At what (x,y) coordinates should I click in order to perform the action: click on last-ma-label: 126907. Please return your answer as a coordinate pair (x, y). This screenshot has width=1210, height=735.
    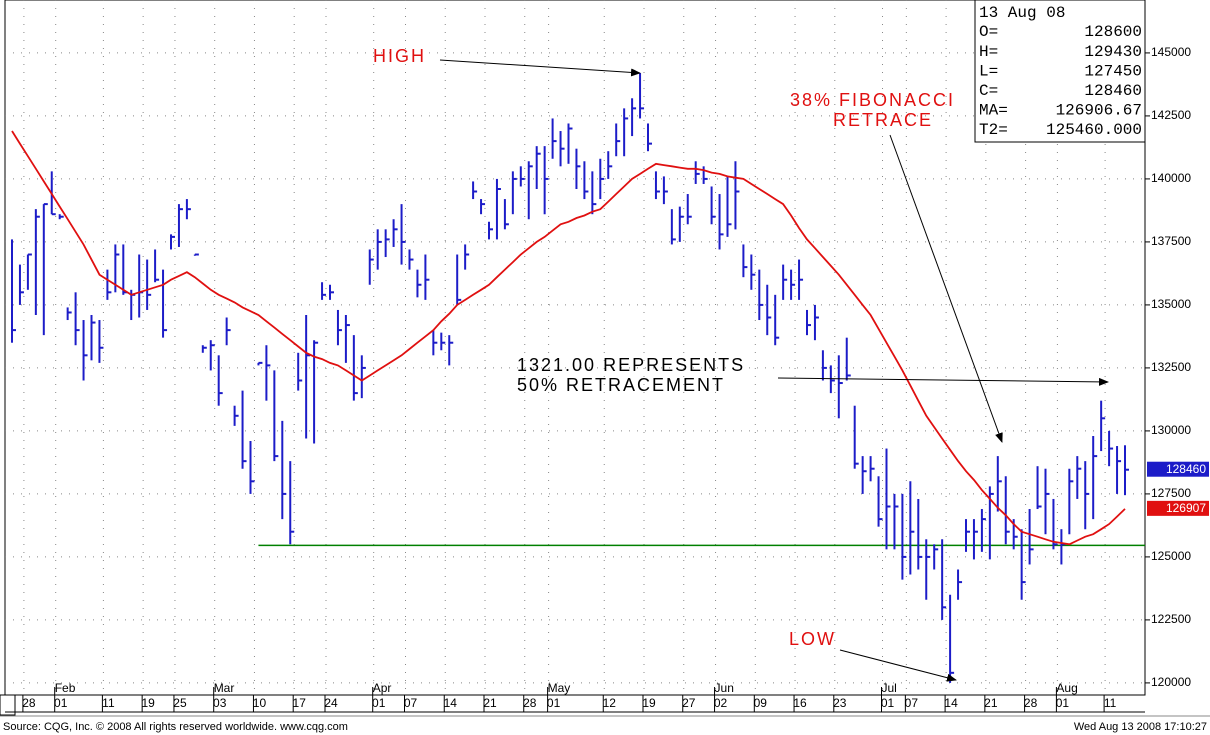
    Looking at the image, I should click on (1186, 508).